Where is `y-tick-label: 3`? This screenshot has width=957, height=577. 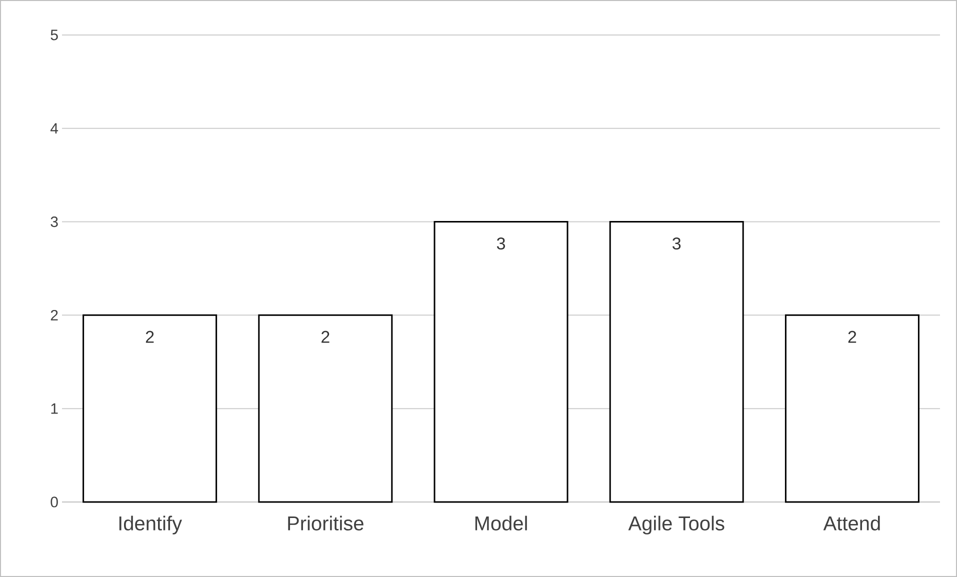
y-tick-label: 3 is located at coordinates (54, 222).